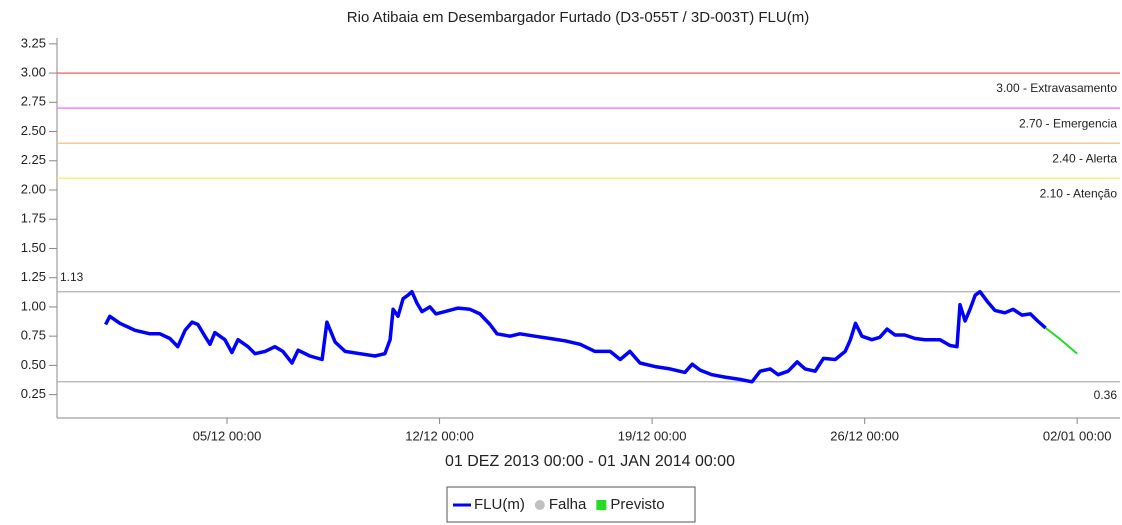  Describe the element at coordinates (1106, 395) in the screenshot. I see `reference-label: 0.36` at that location.